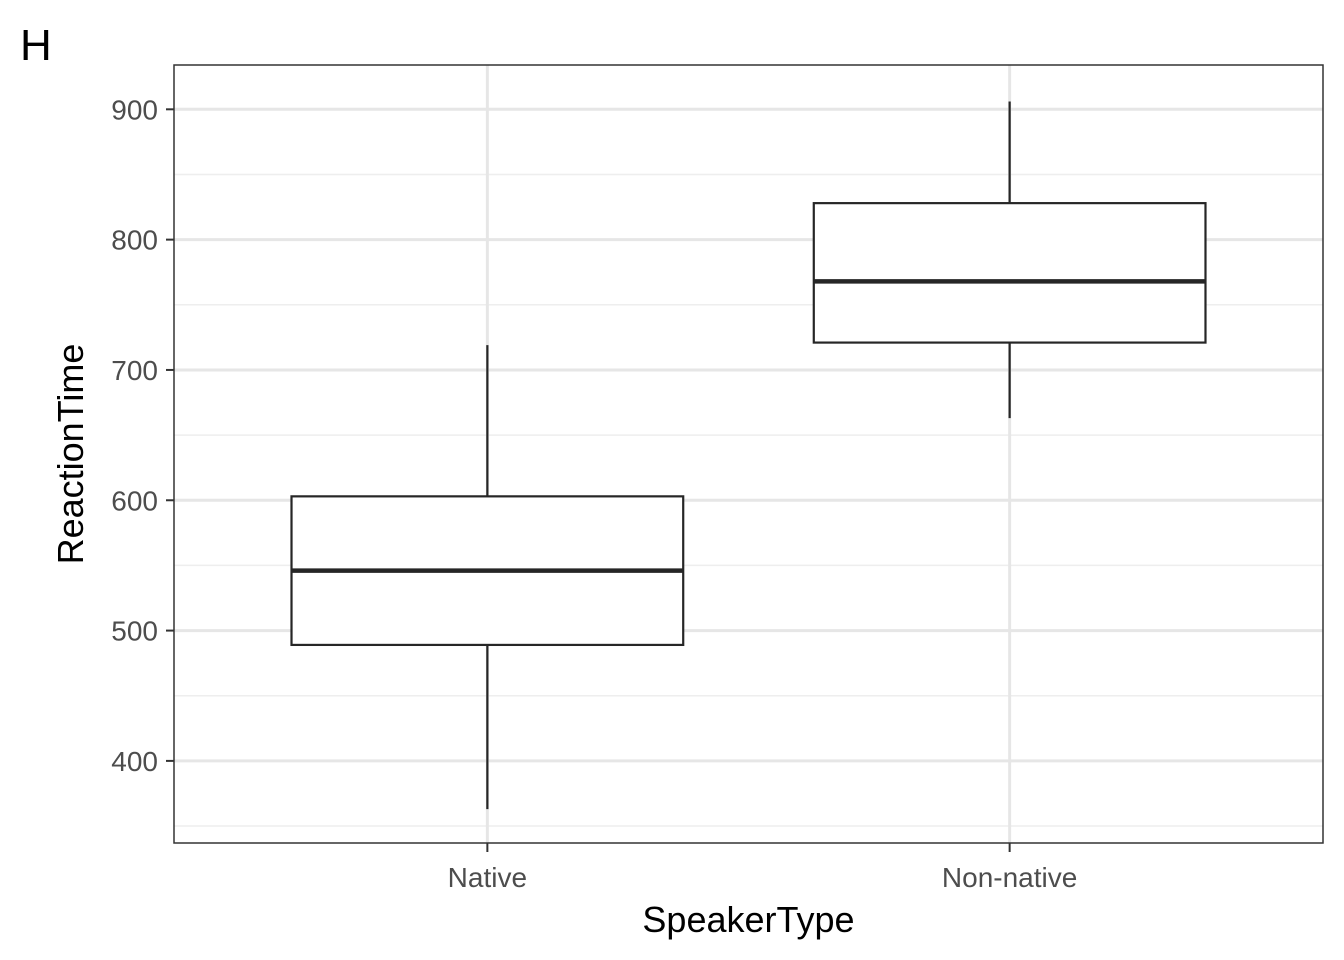 This screenshot has width=1344, height=960. Describe the element at coordinates (70, 454) in the screenshot. I see `y-axis-title: ReactionTime` at that location.